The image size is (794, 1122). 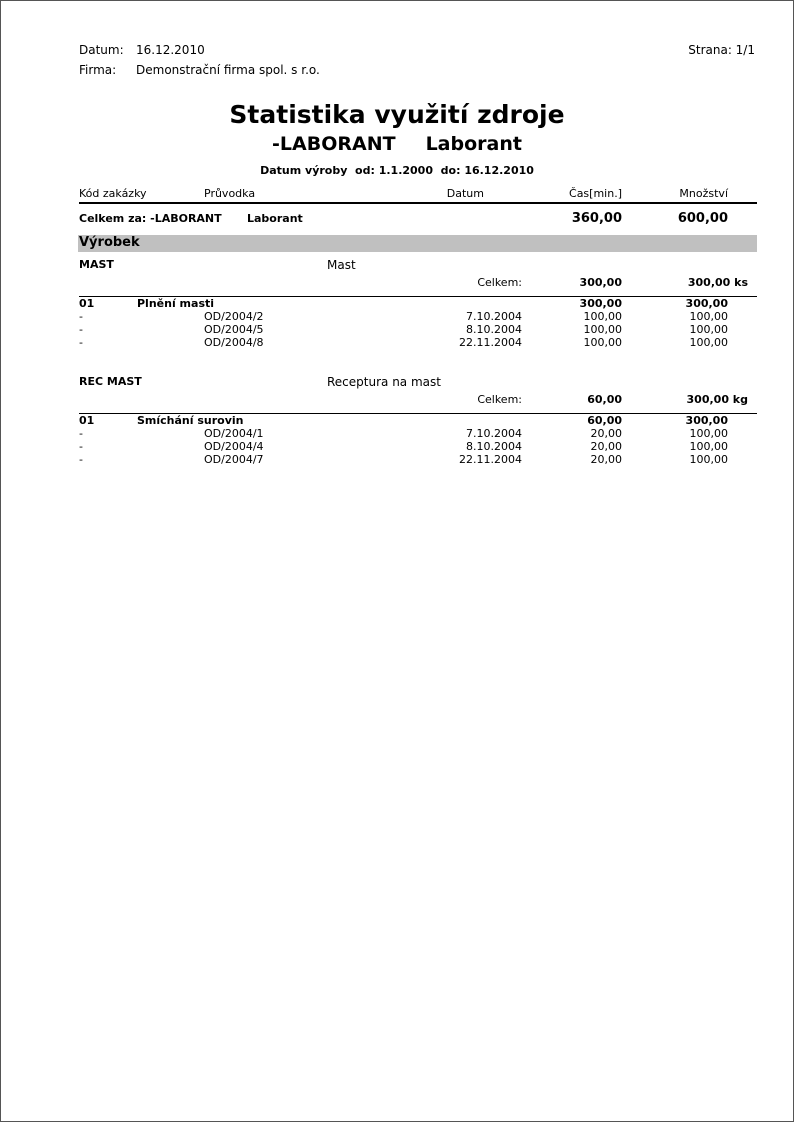 What do you see at coordinates (397, 144) in the screenshot?
I see `resource-heading: -LABORANT Laborant` at bounding box center [397, 144].